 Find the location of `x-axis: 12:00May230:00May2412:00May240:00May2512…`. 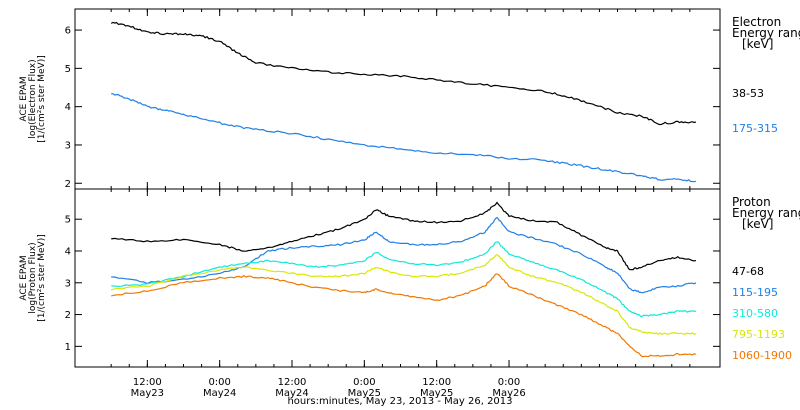

x-axis: 12:00May230:00May2412:00May240:00May2512… is located at coordinates (328, 388).